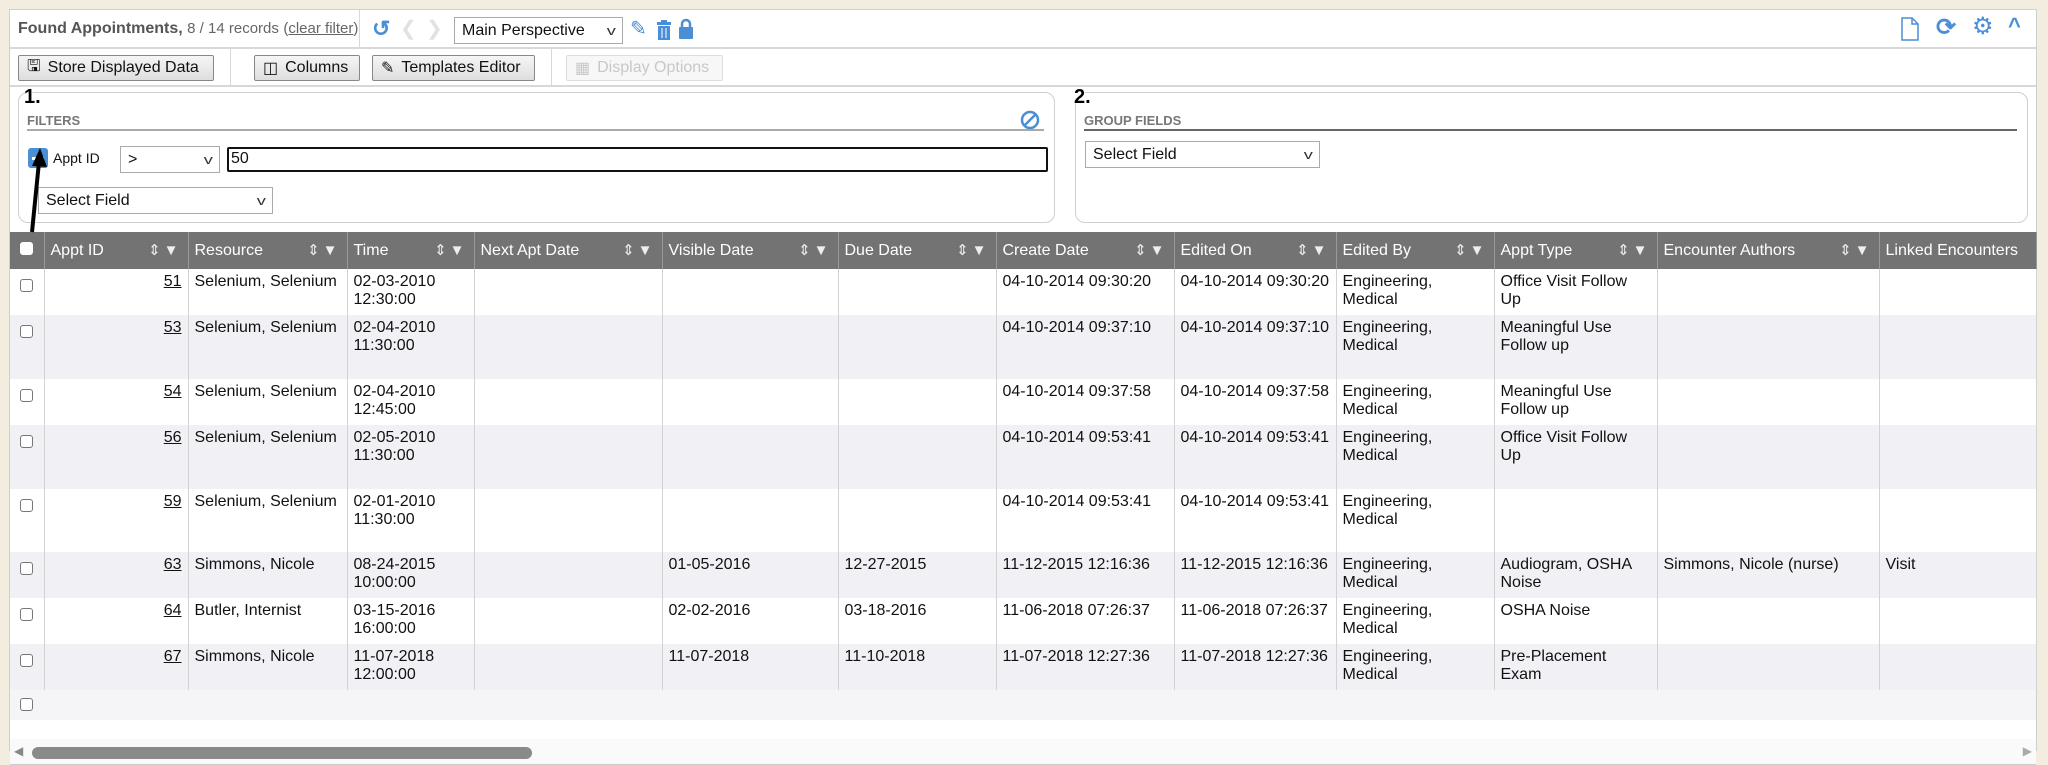  What do you see at coordinates (2014, 25) in the screenshot?
I see `collapse-icon: ^` at bounding box center [2014, 25].